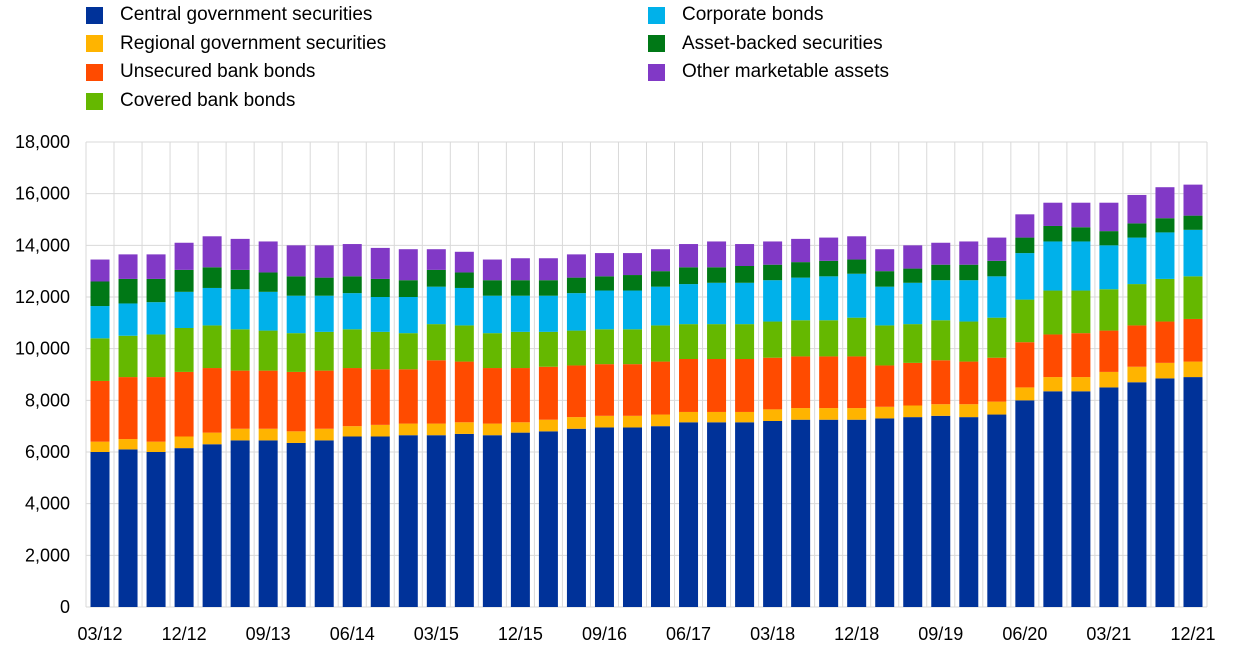 The height and width of the screenshot is (657, 1240). What do you see at coordinates (436, 634) in the screenshot?
I see `x-tick-label: 03/15` at bounding box center [436, 634].